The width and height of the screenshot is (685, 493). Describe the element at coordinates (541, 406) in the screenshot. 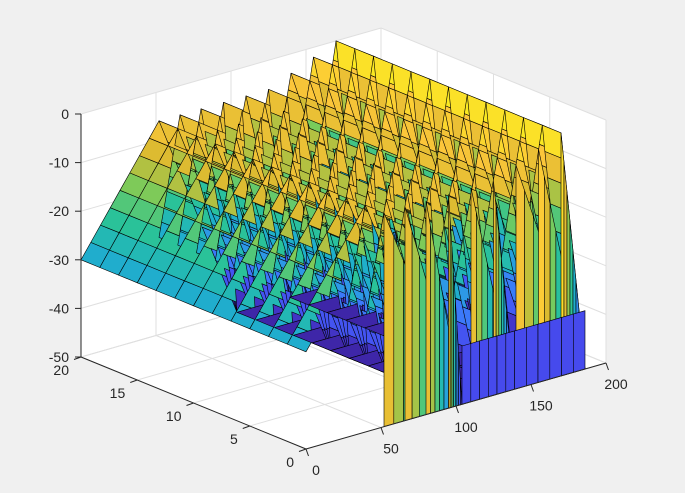

I see `x-tick-label: 150` at that location.